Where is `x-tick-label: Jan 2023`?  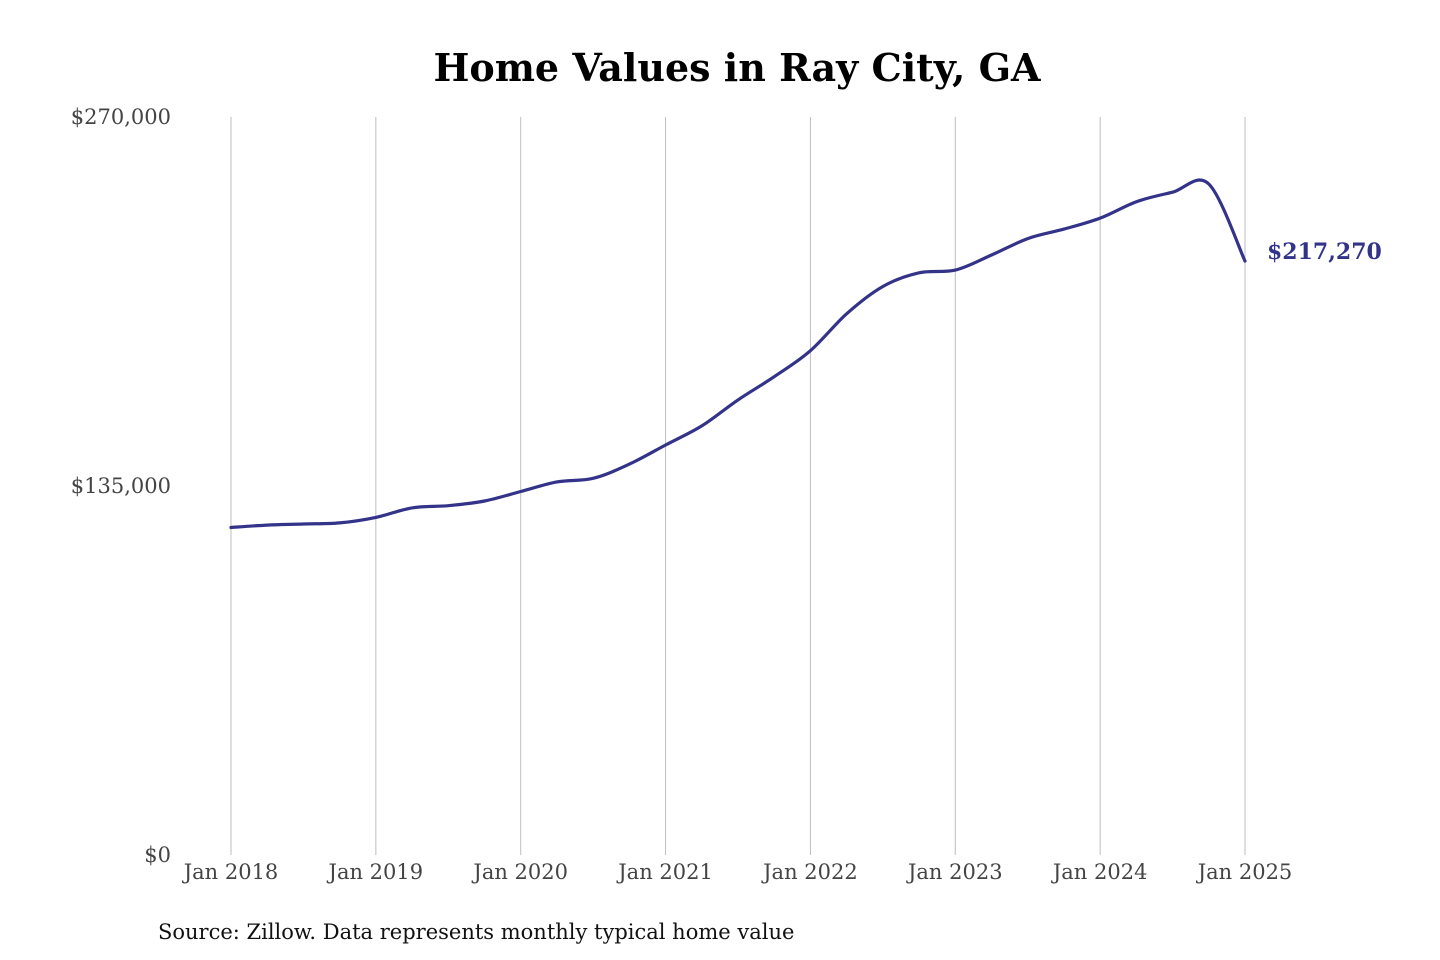
x-tick-label: Jan 2023 is located at coordinates (954, 872).